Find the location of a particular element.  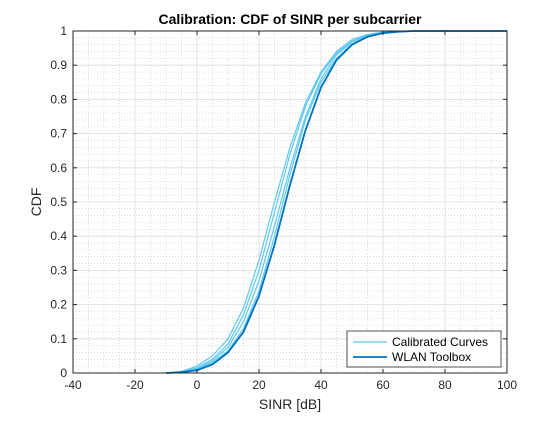

x-tick-label: -20 is located at coordinates (135, 385).